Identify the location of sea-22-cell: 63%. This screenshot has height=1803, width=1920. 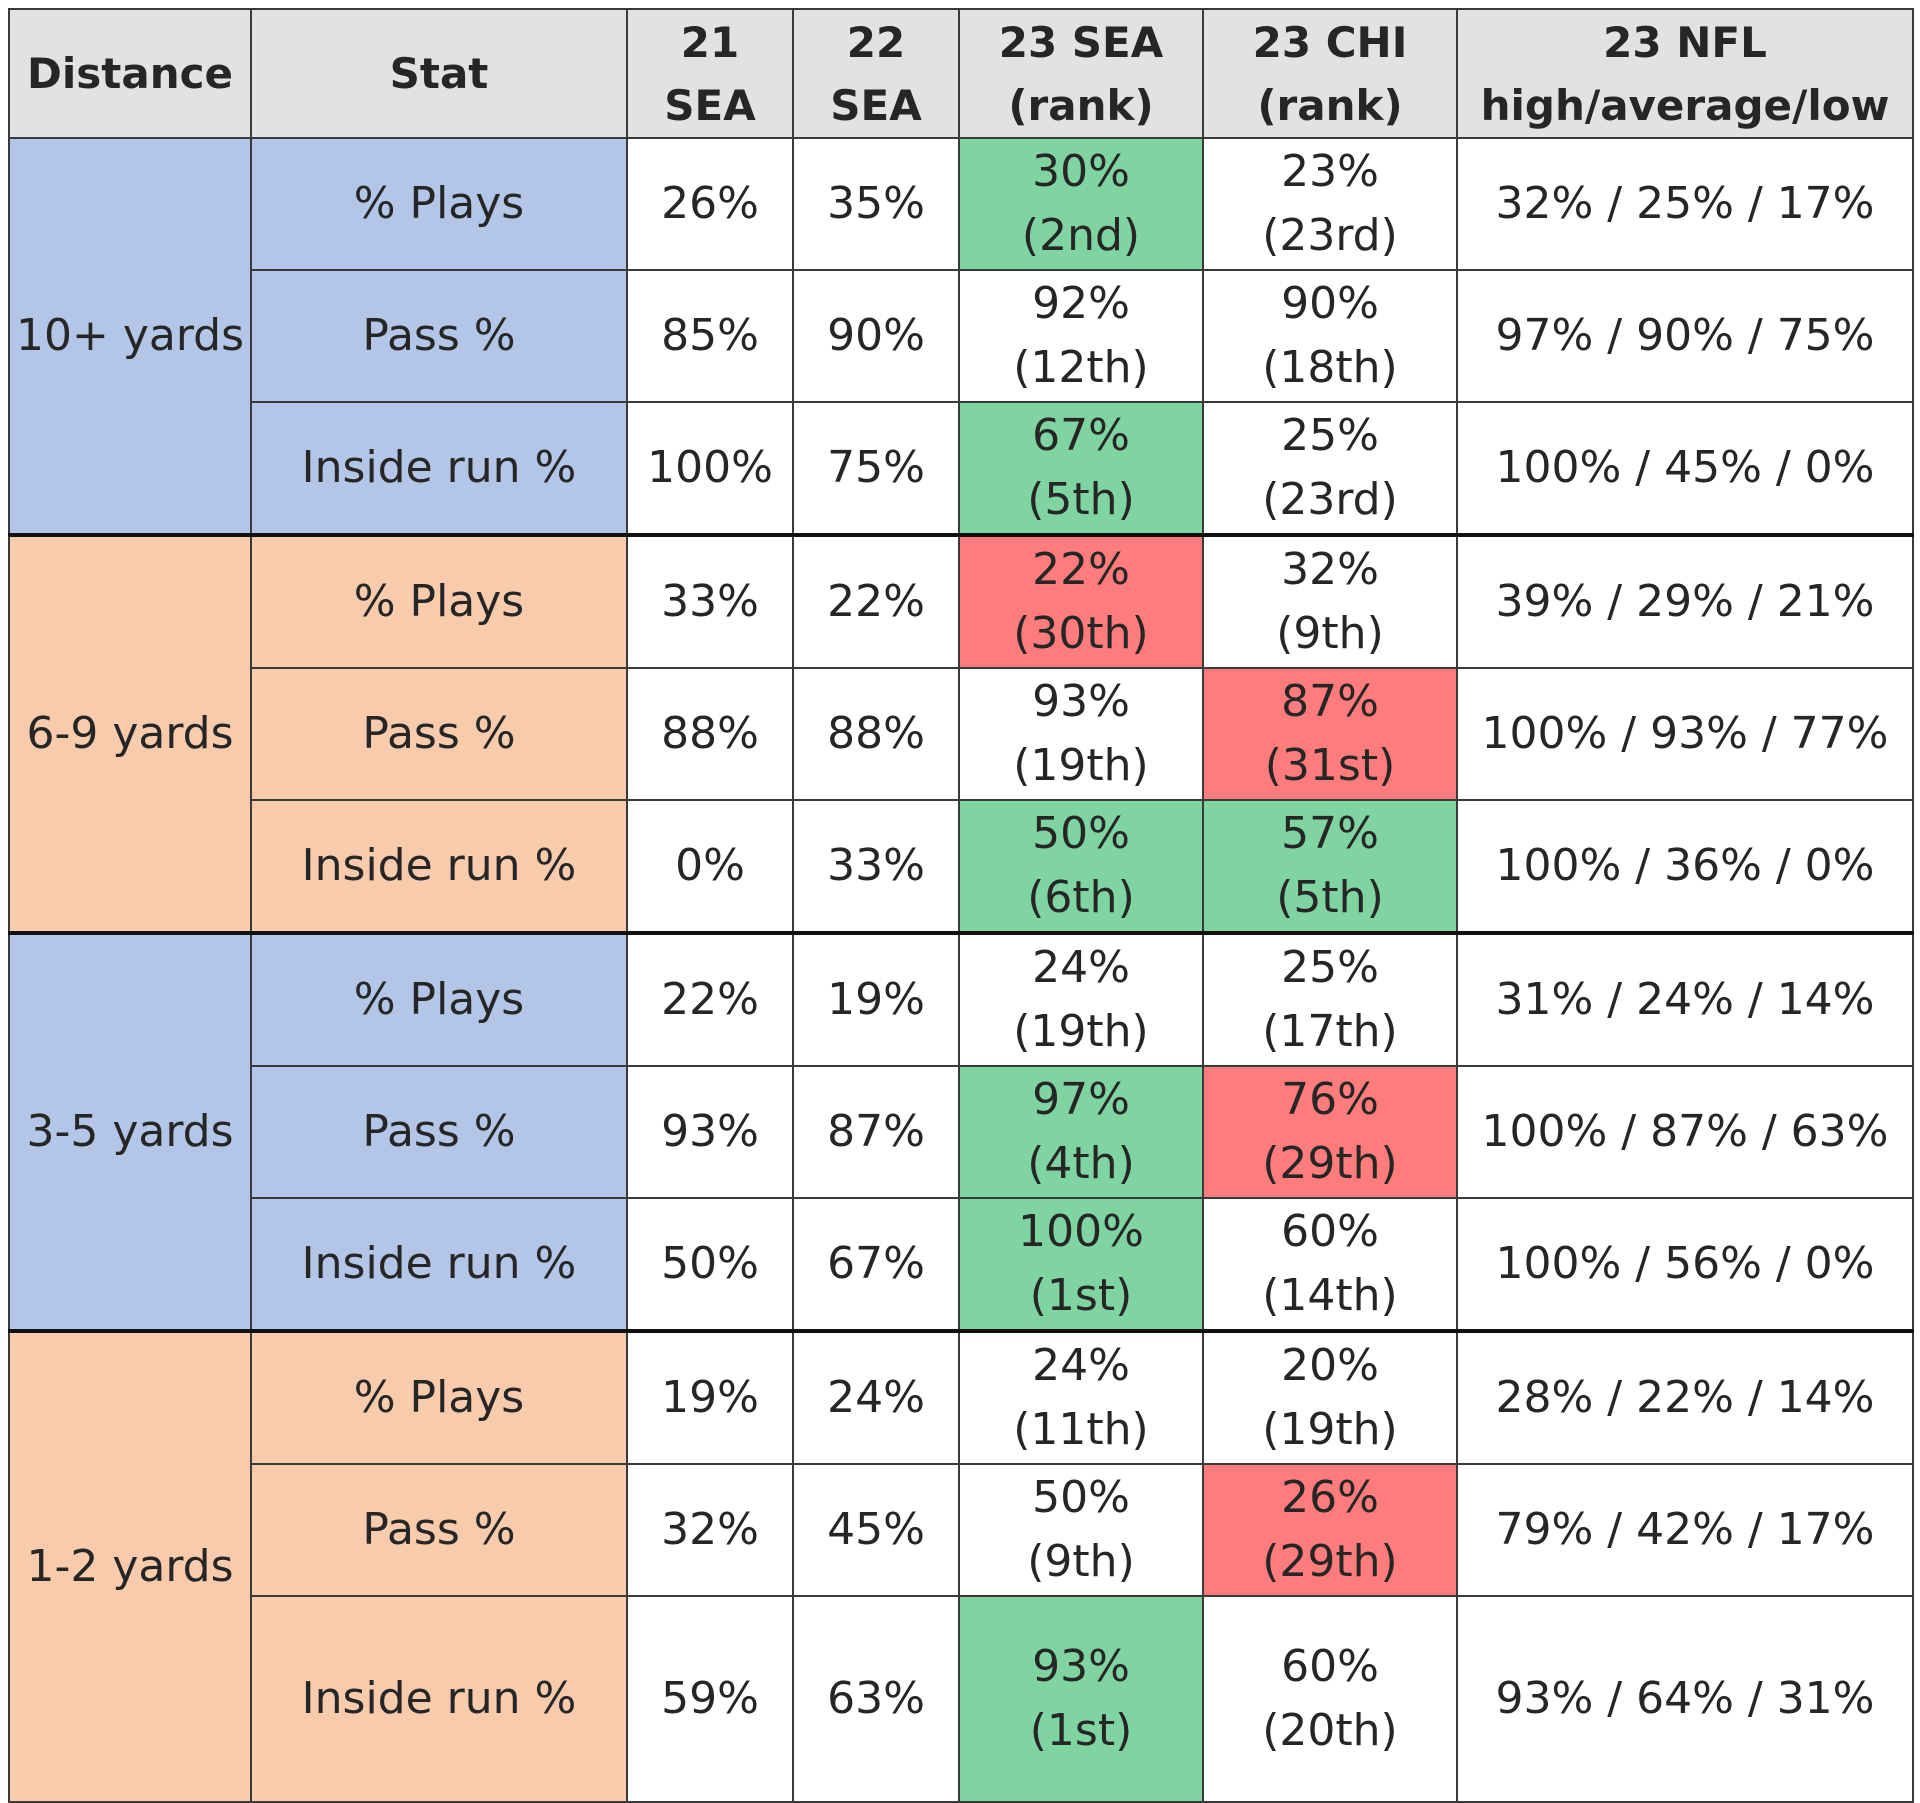
(876, 1699).